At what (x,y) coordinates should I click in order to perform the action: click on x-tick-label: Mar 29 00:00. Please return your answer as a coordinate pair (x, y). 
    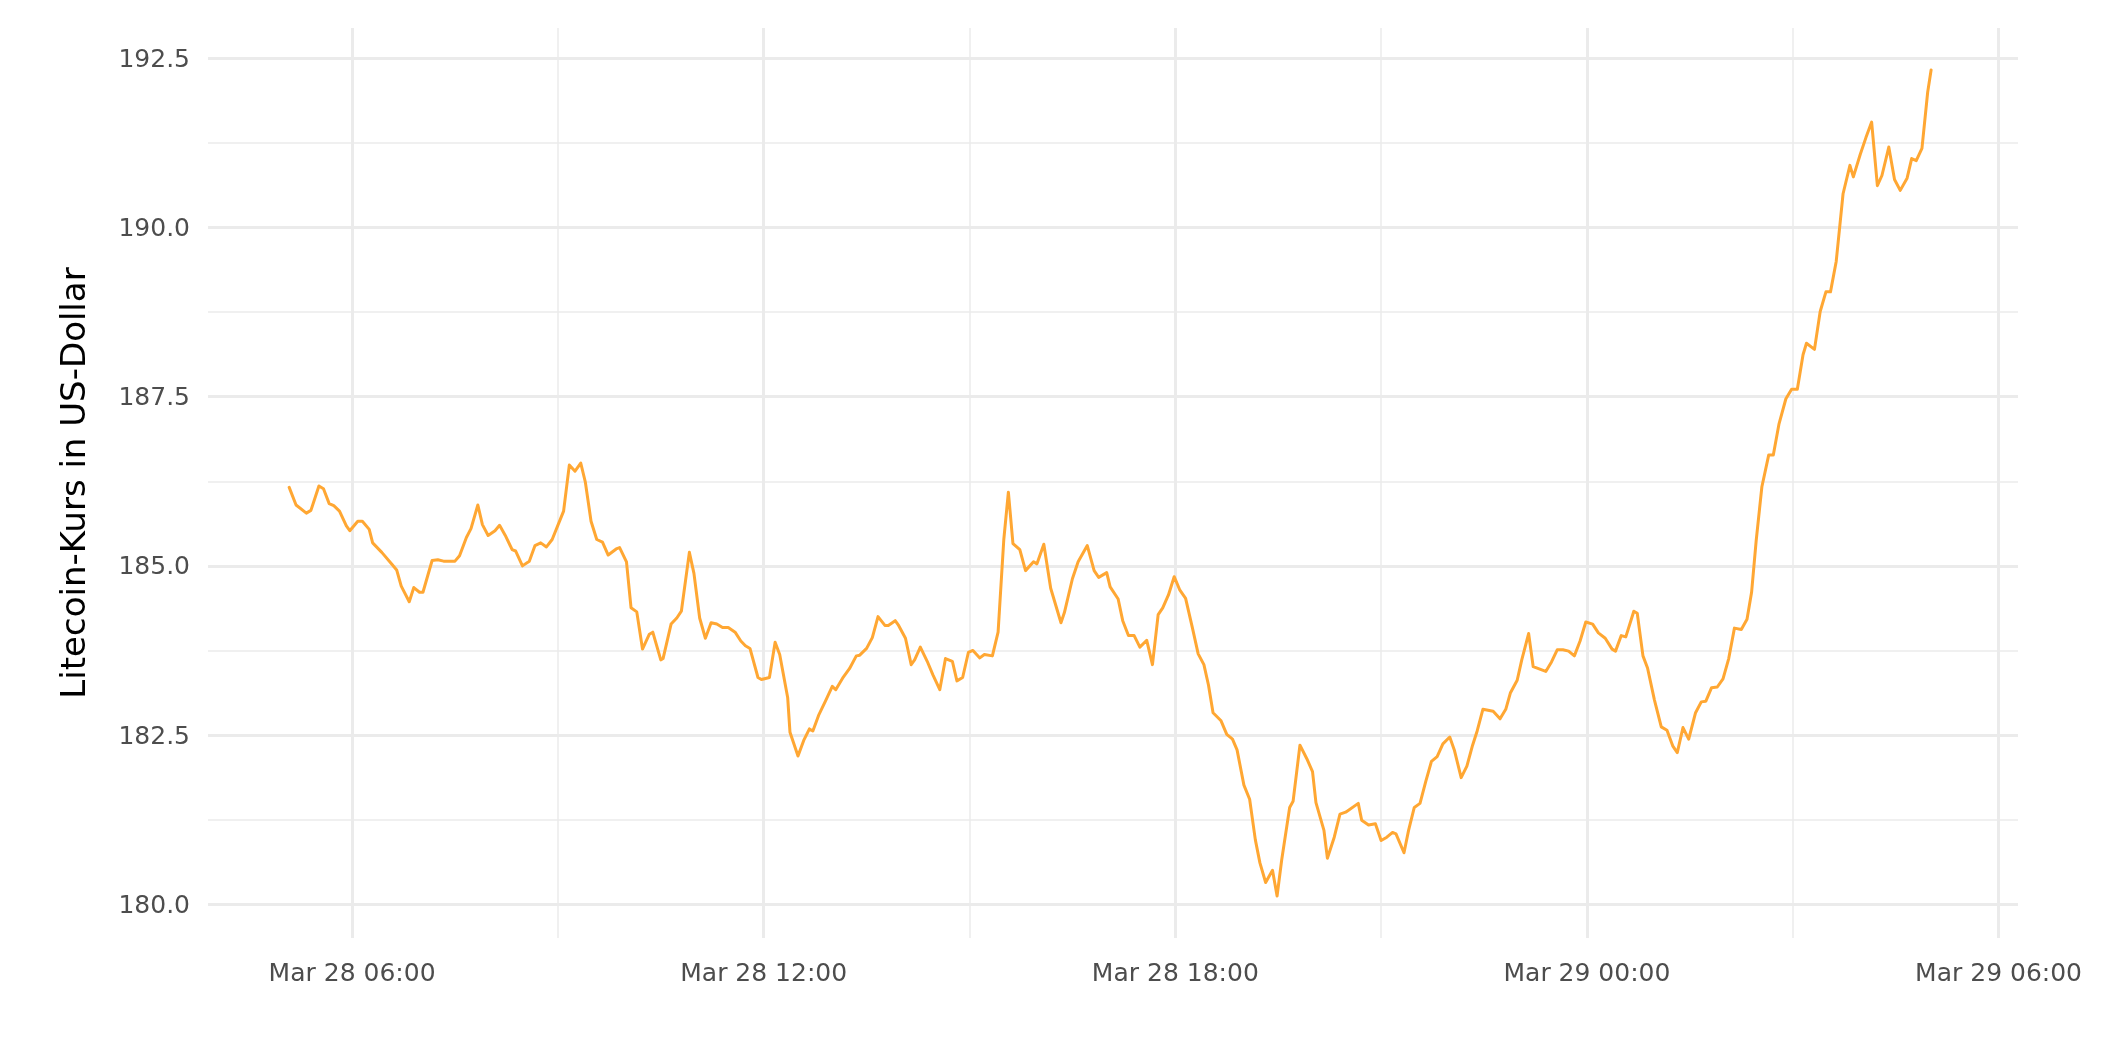
    Looking at the image, I should click on (1587, 972).